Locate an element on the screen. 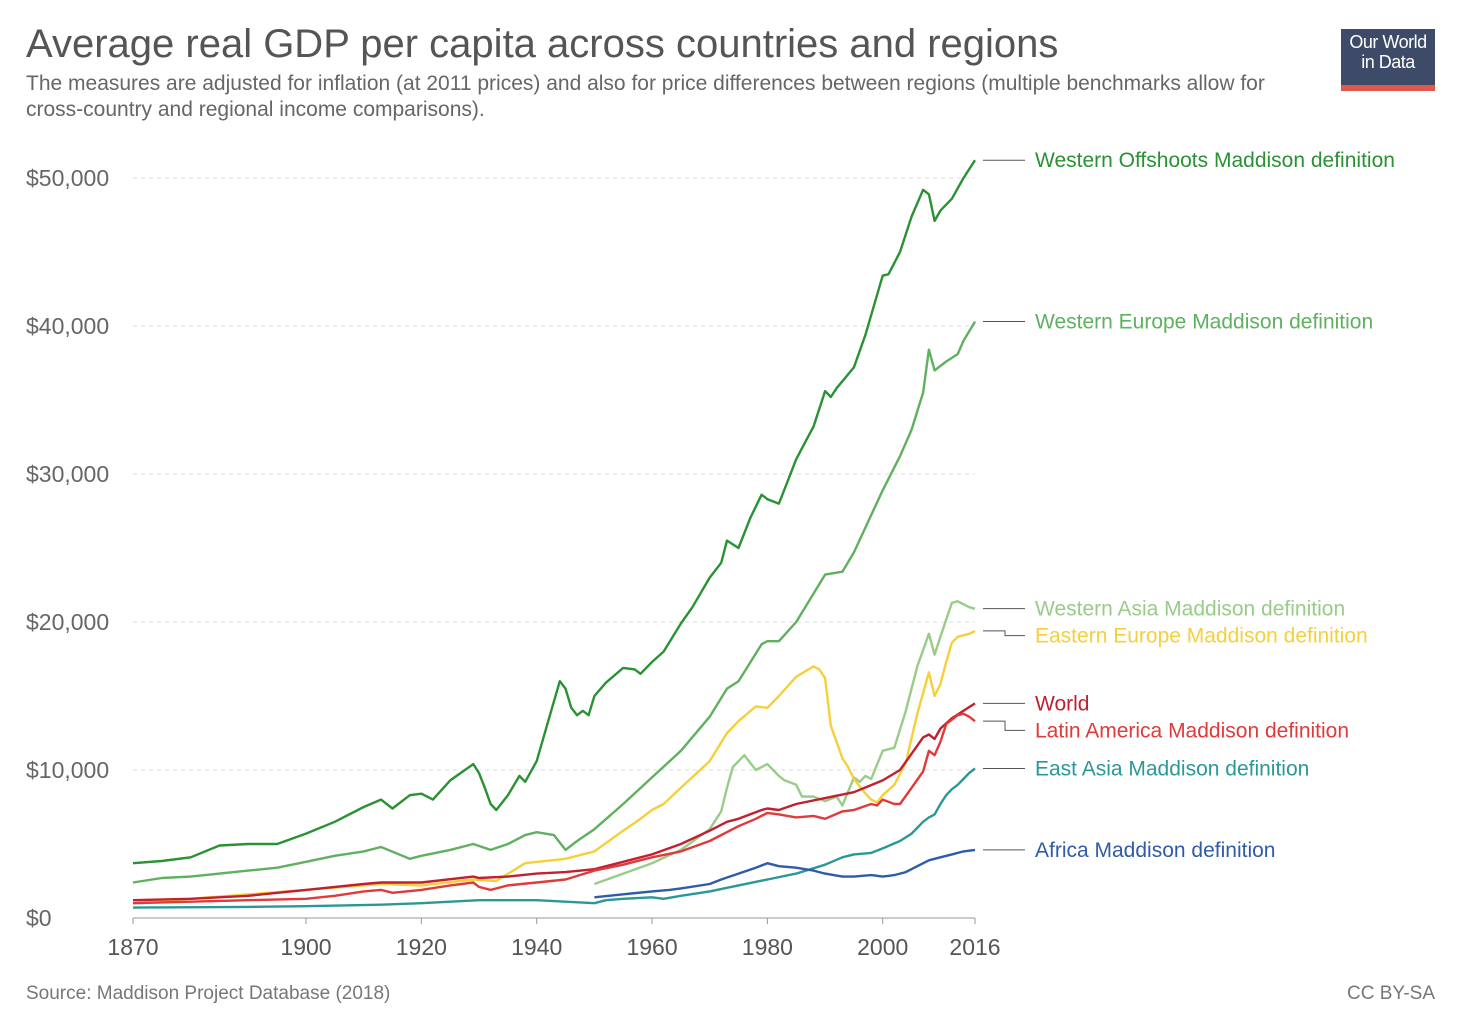  series-label: Latin America Maddison definition is located at coordinates (1192, 730).